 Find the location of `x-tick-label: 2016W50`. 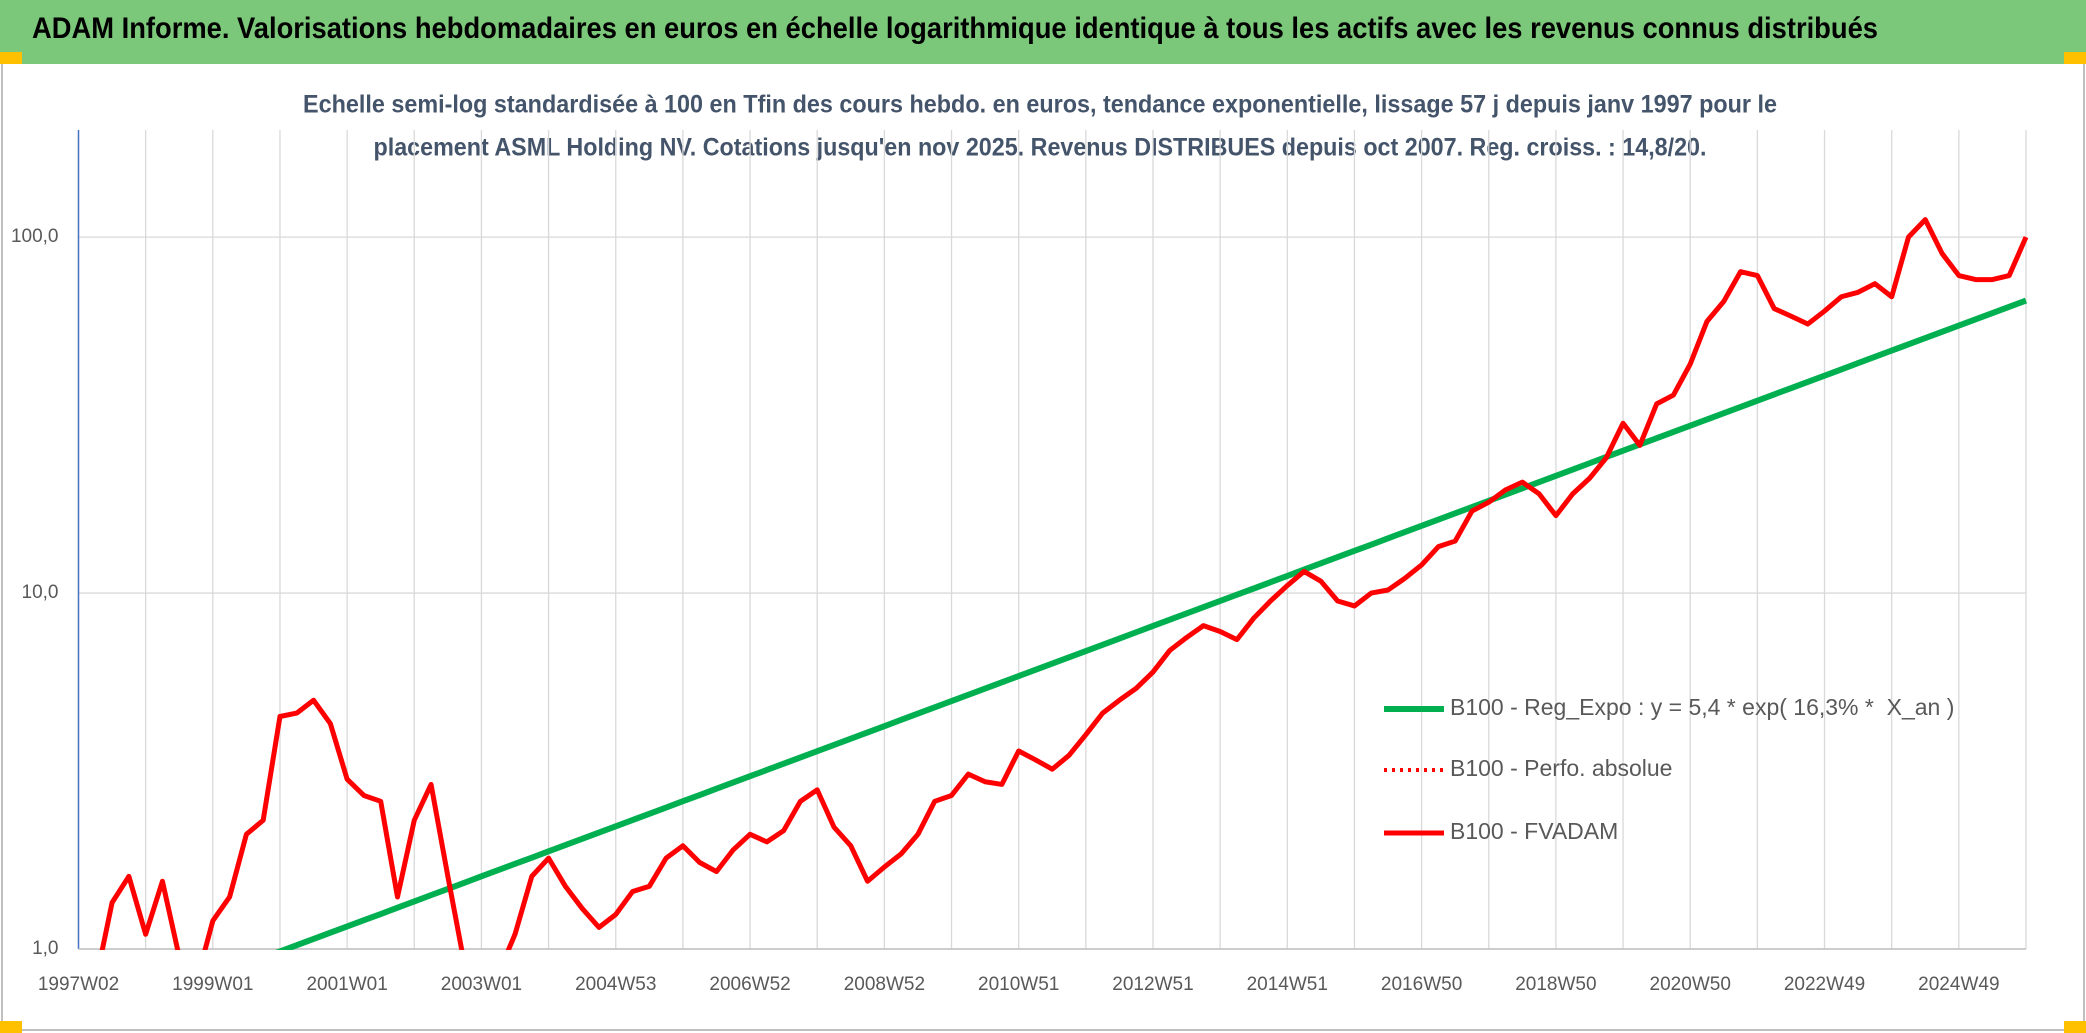

x-tick-label: 2016W50 is located at coordinates (1421, 984).